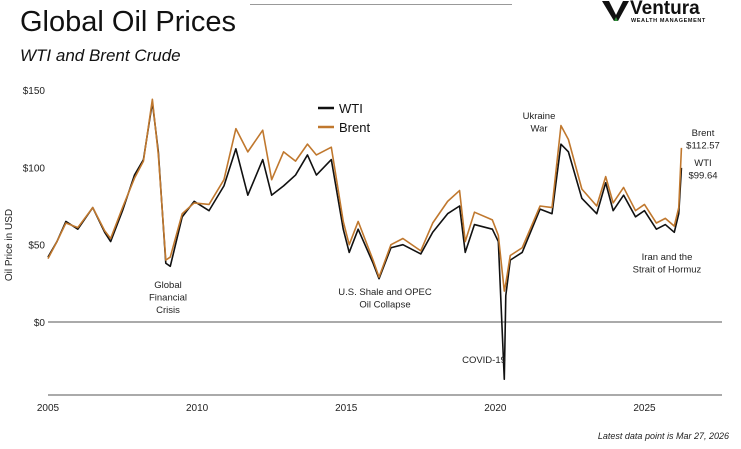  What do you see at coordinates (34, 91) in the screenshot?
I see `y-tick-label: $150` at bounding box center [34, 91].